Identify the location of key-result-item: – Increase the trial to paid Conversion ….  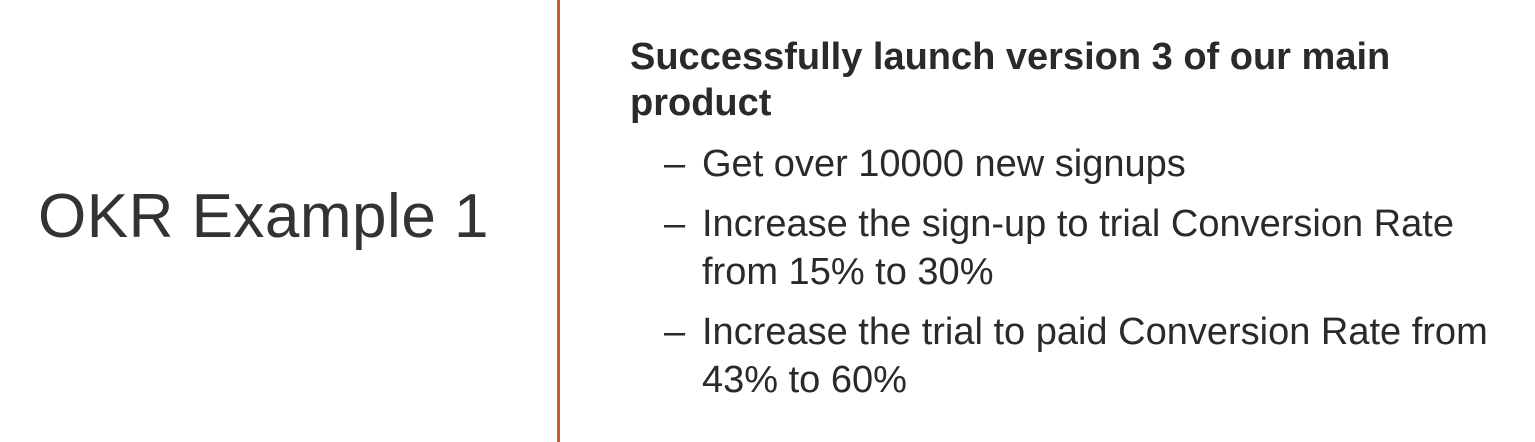
(1075, 356).